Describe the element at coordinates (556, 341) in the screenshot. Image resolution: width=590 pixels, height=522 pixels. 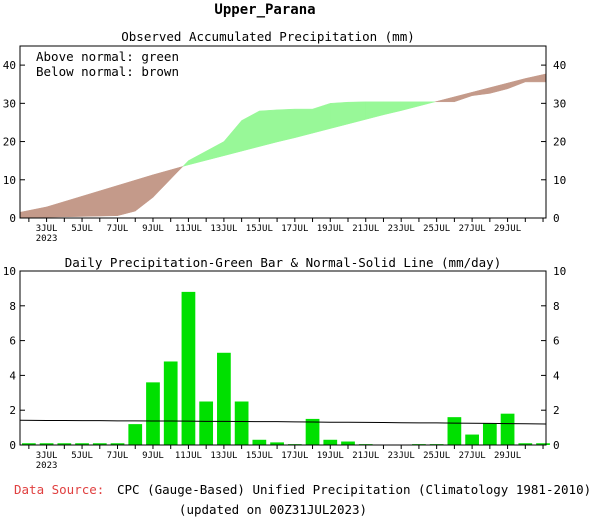
I see `daily-ytick-label-right: 6` at that location.